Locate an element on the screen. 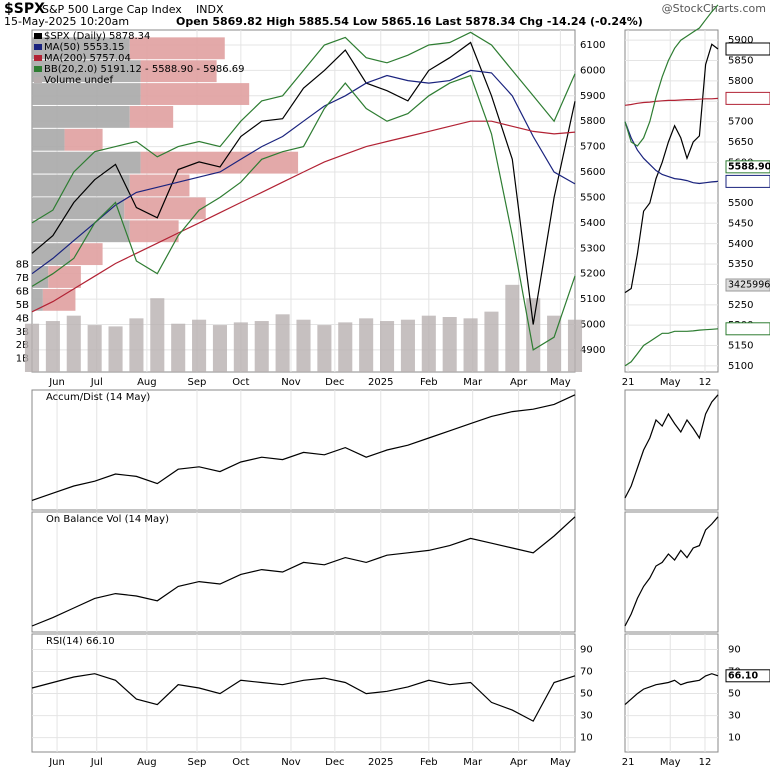 The image size is (770, 770). x-tick-label: Jun is located at coordinates (56, 762).